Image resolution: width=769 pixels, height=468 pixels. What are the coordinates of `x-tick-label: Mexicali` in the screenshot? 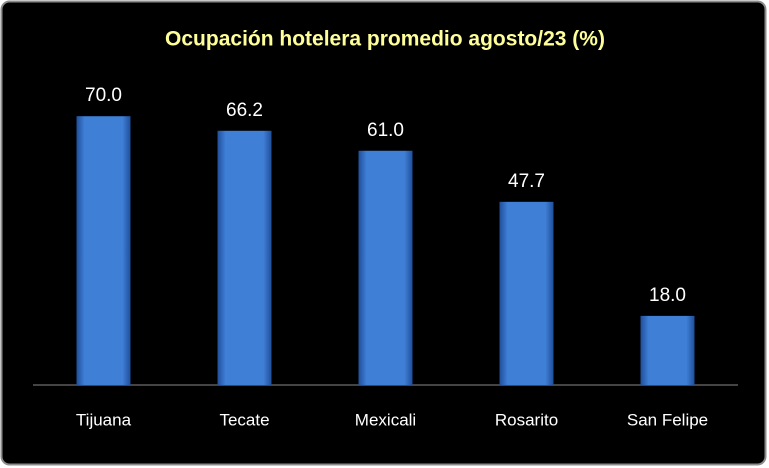 It's located at (385, 419).